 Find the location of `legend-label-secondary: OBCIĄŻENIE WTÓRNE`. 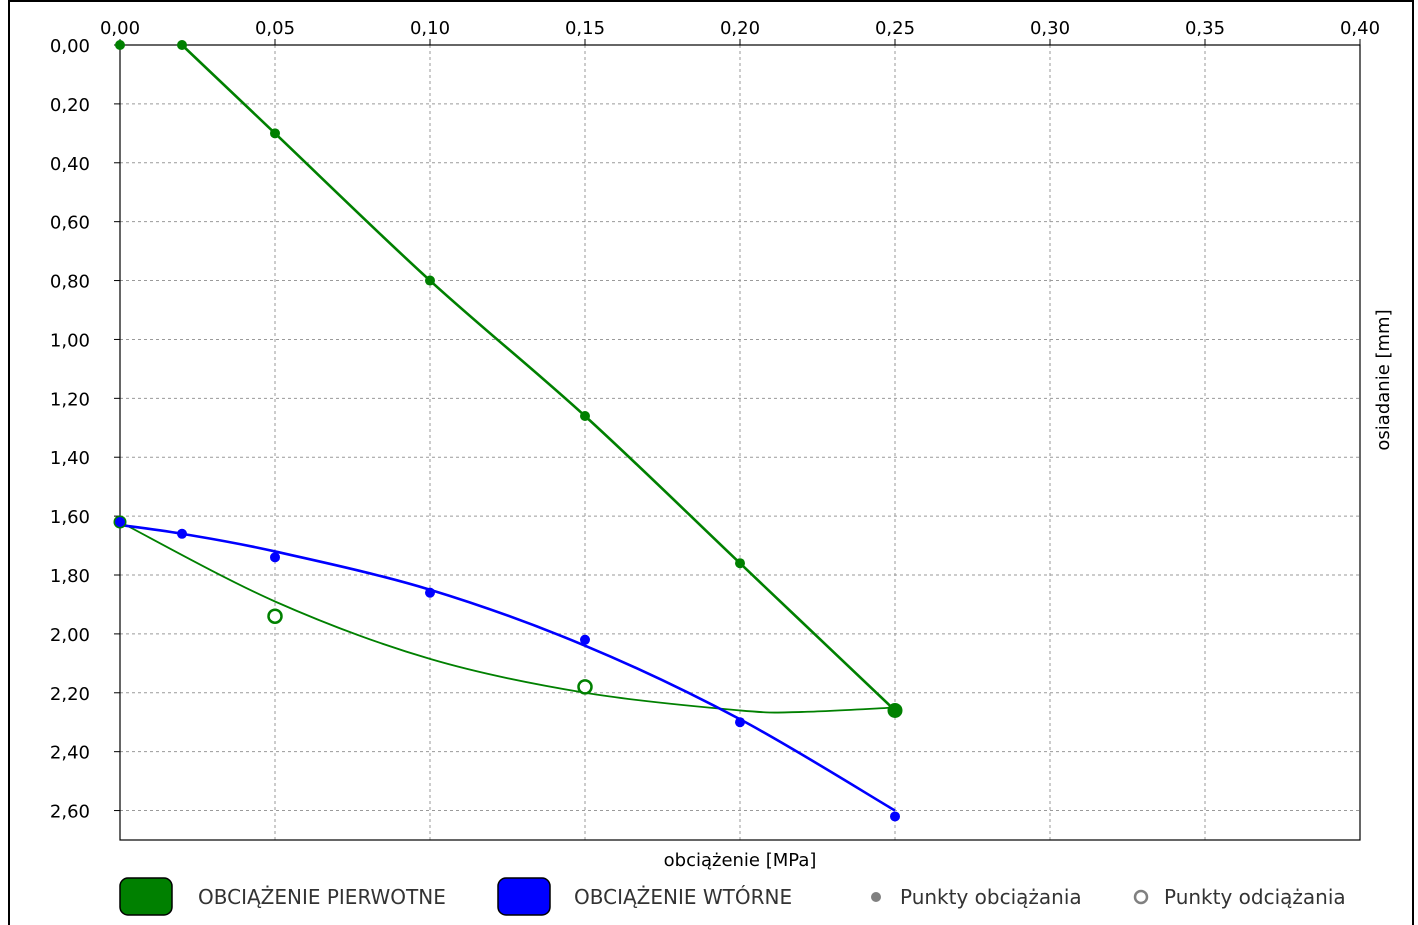

legend-label-secondary: OBCIĄŻENIE WTÓRNE is located at coordinates (683, 897).